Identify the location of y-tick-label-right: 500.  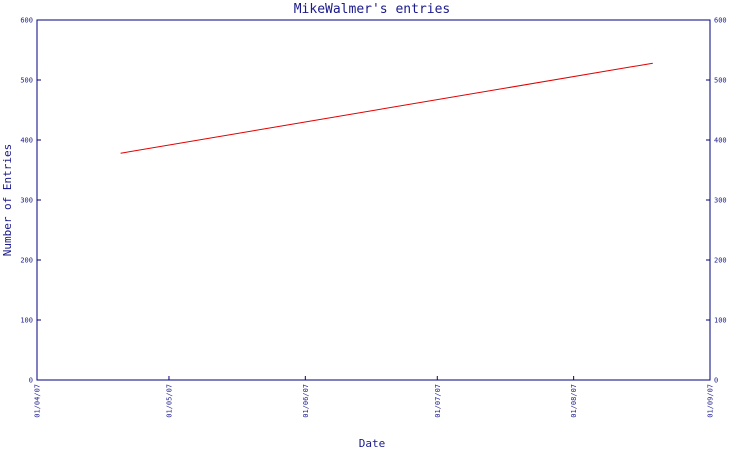
(720, 81).